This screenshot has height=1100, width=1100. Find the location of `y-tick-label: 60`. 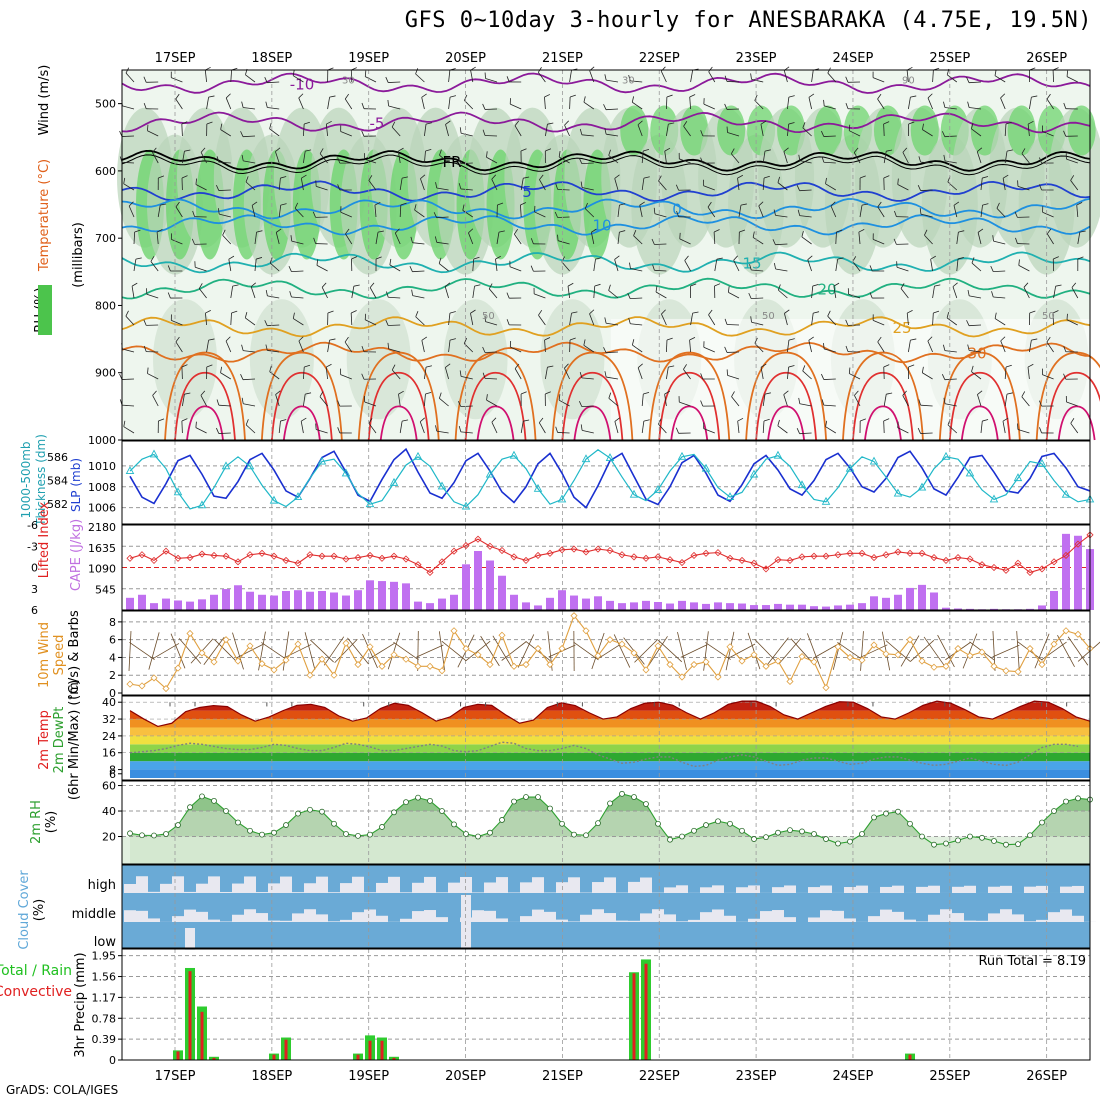

y-tick-label: 60 is located at coordinates (109, 786).